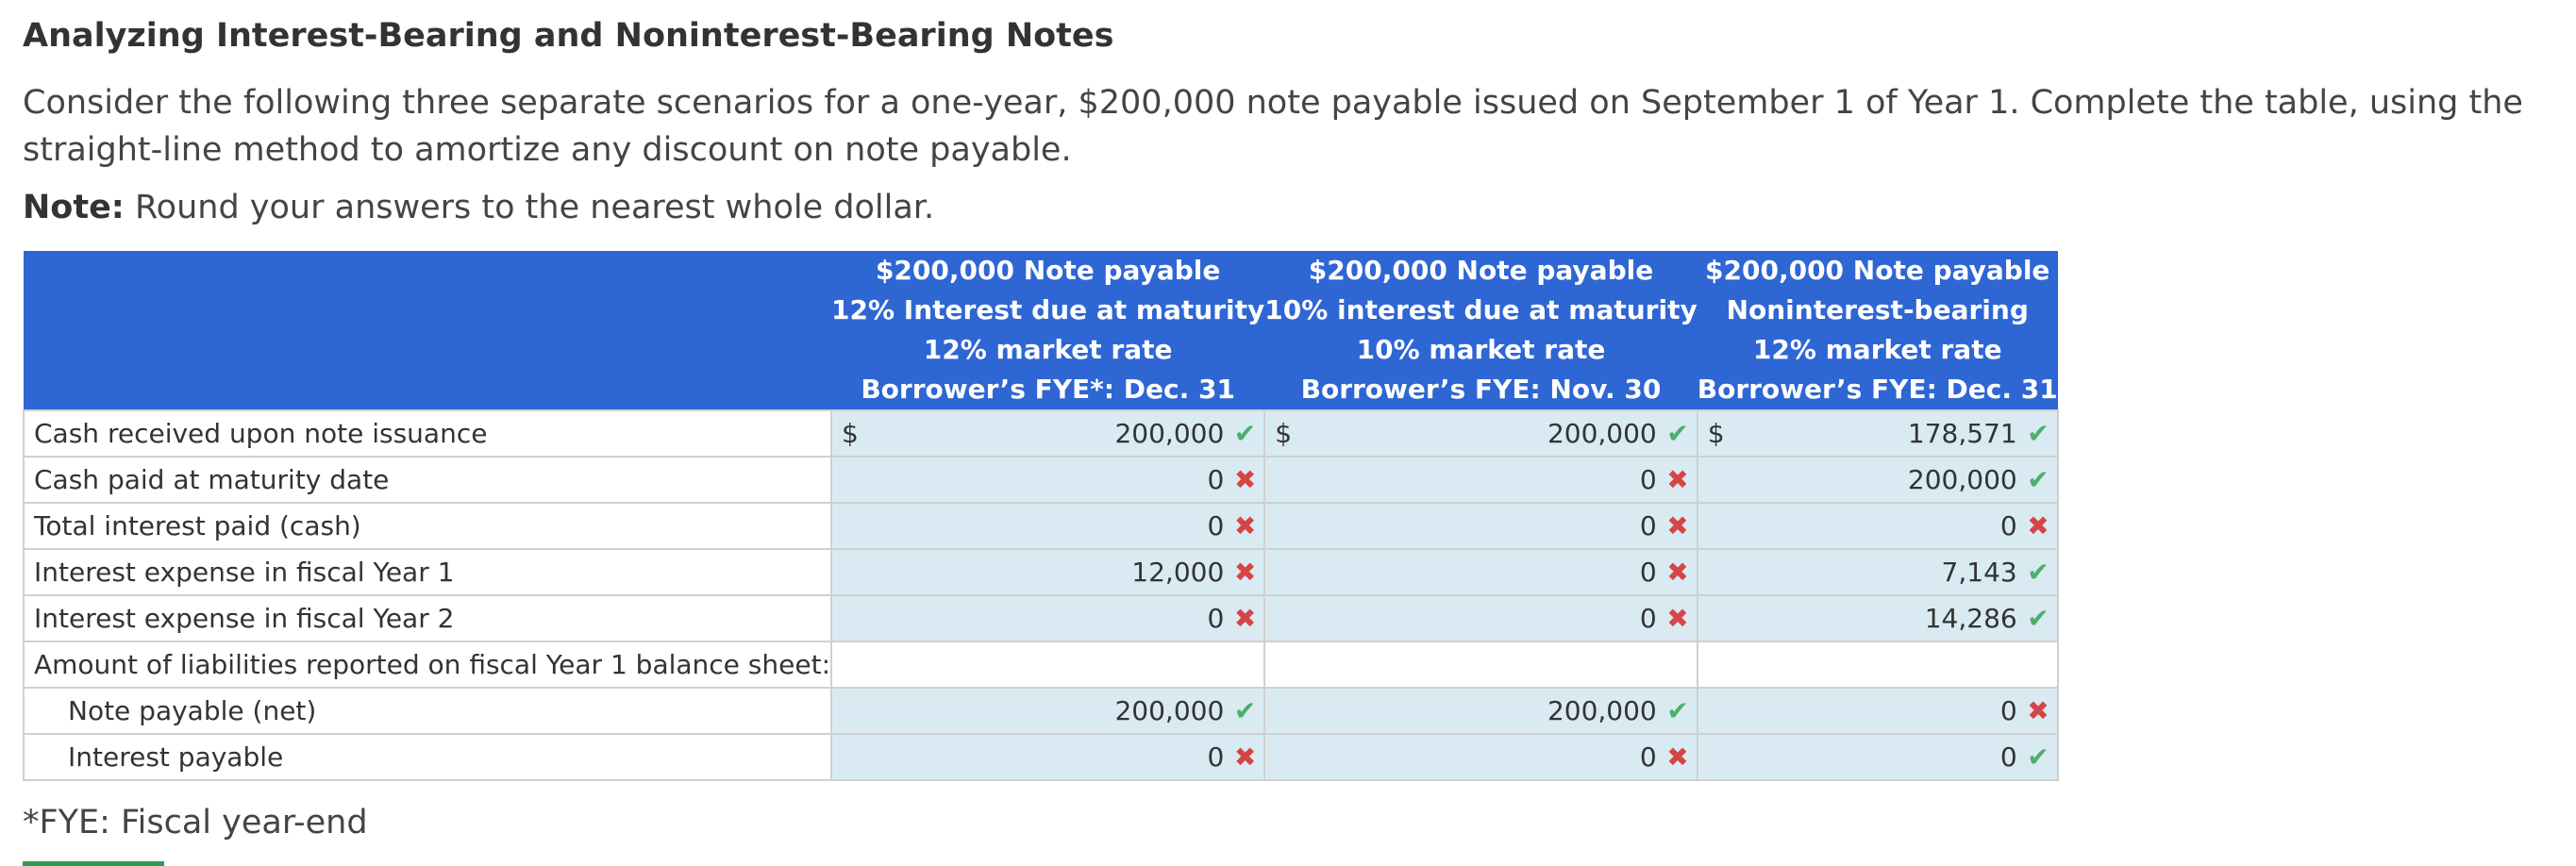  I want to click on answer-value: 178,571, so click(1962, 434).